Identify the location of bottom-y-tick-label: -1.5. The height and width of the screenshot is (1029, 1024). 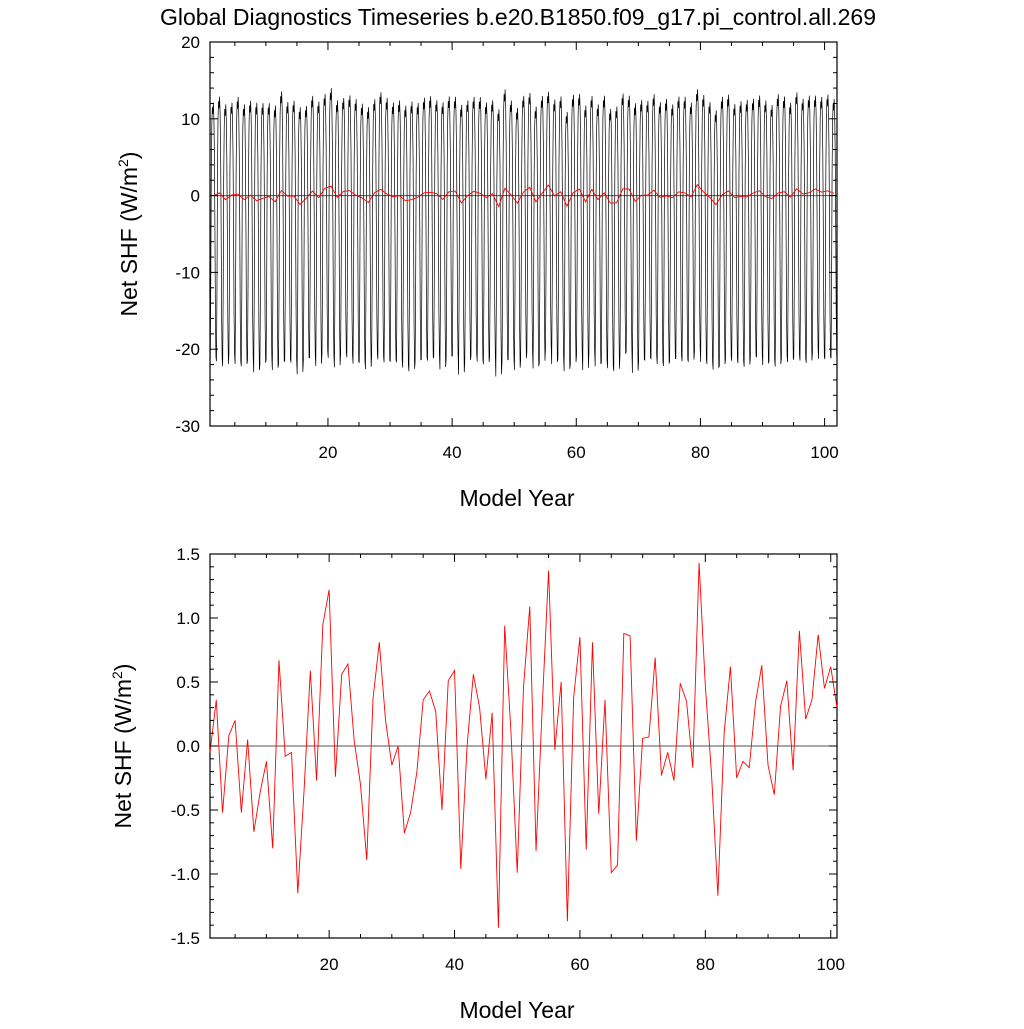
(185, 938).